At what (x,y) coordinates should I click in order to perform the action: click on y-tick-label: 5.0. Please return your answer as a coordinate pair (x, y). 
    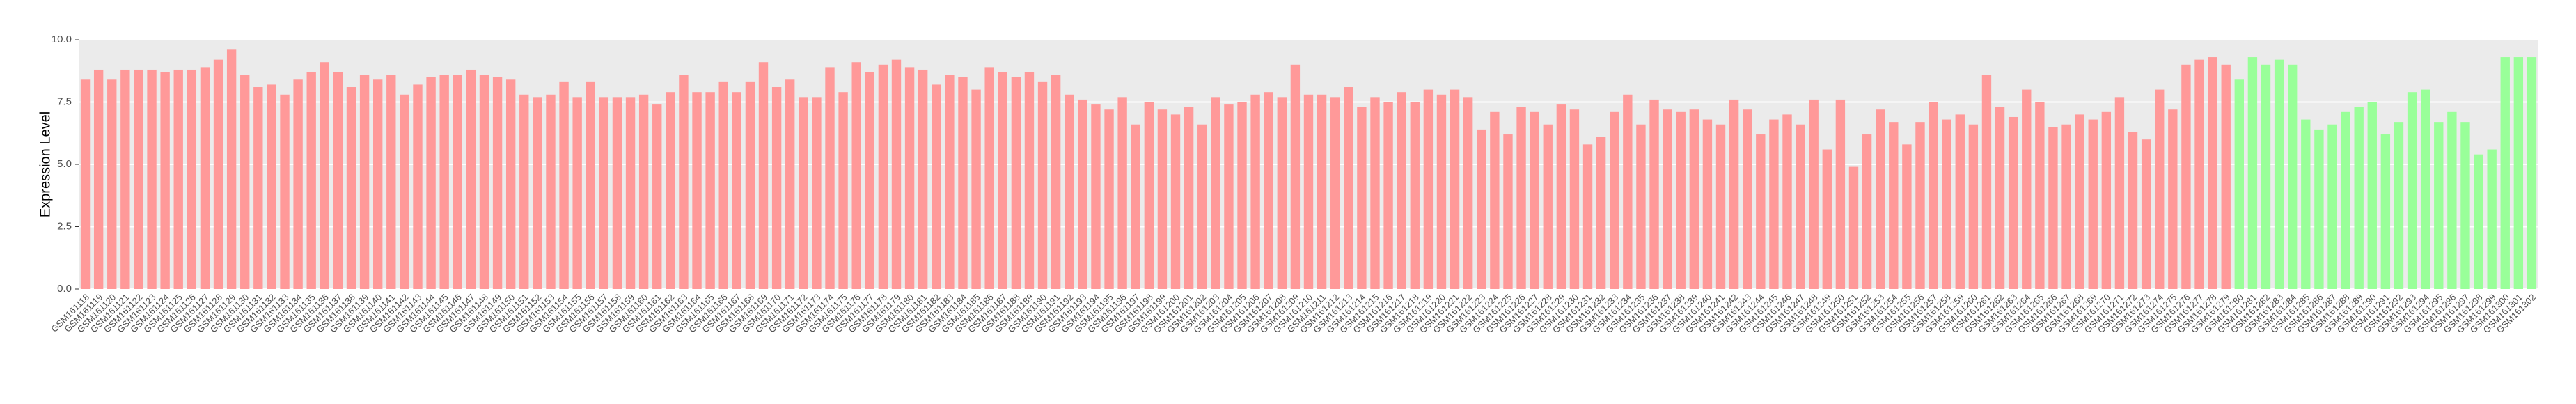
    Looking at the image, I should click on (64, 164).